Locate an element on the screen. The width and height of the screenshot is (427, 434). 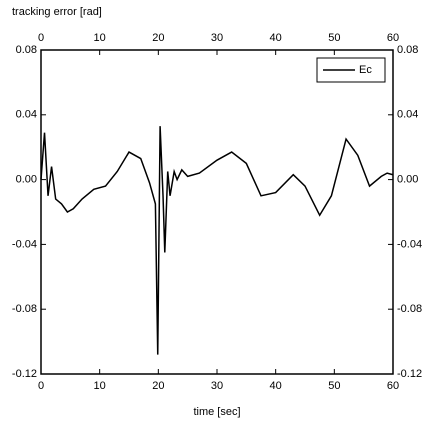
x-tick-label: 40 is located at coordinates (276, 386).